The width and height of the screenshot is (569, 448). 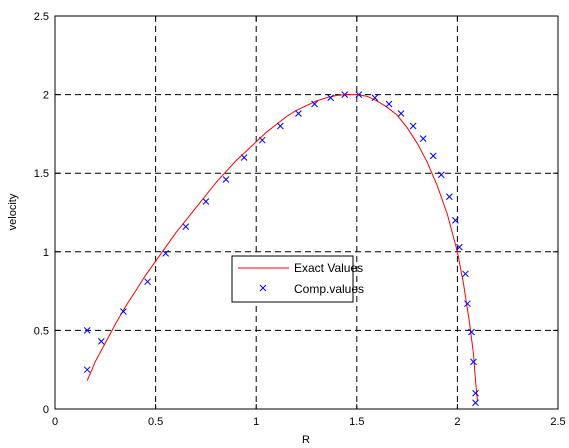 What do you see at coordinates (328, 268) in the screenshot?
I see `legend-label-exact-values: Exact Values` at bounding box center [328, 268].